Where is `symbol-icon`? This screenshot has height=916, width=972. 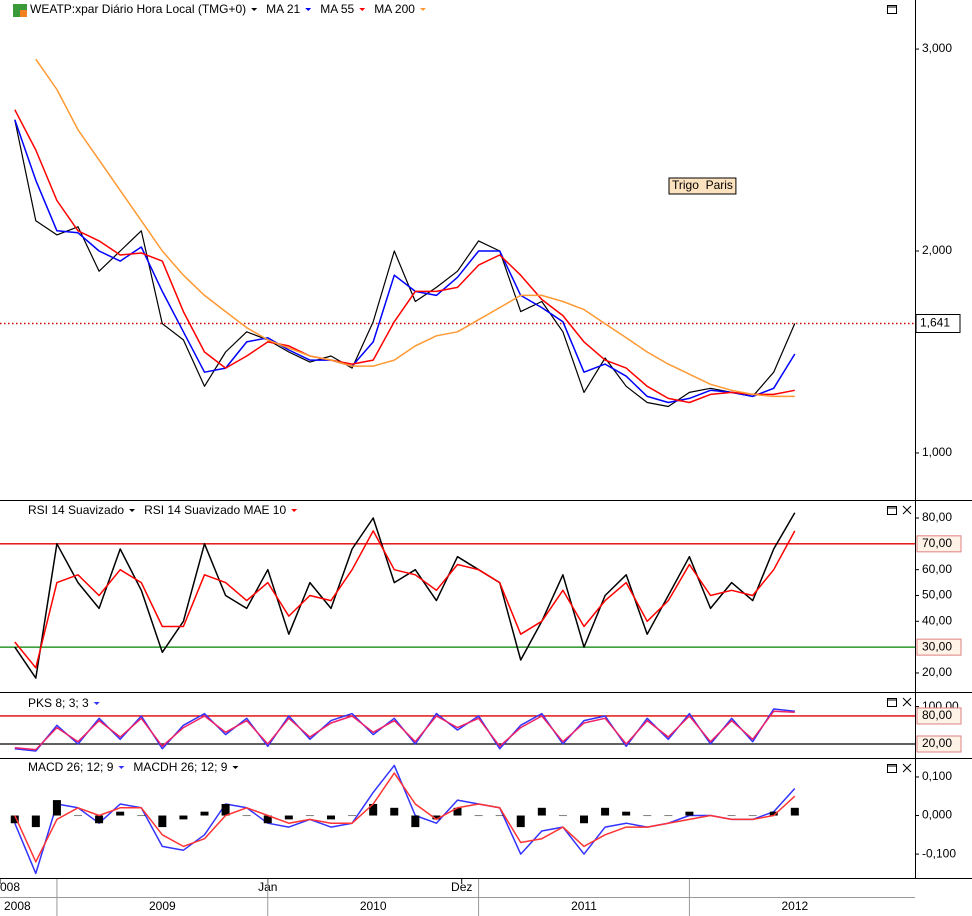 symbol-icon is located at coordinates (20, 10).